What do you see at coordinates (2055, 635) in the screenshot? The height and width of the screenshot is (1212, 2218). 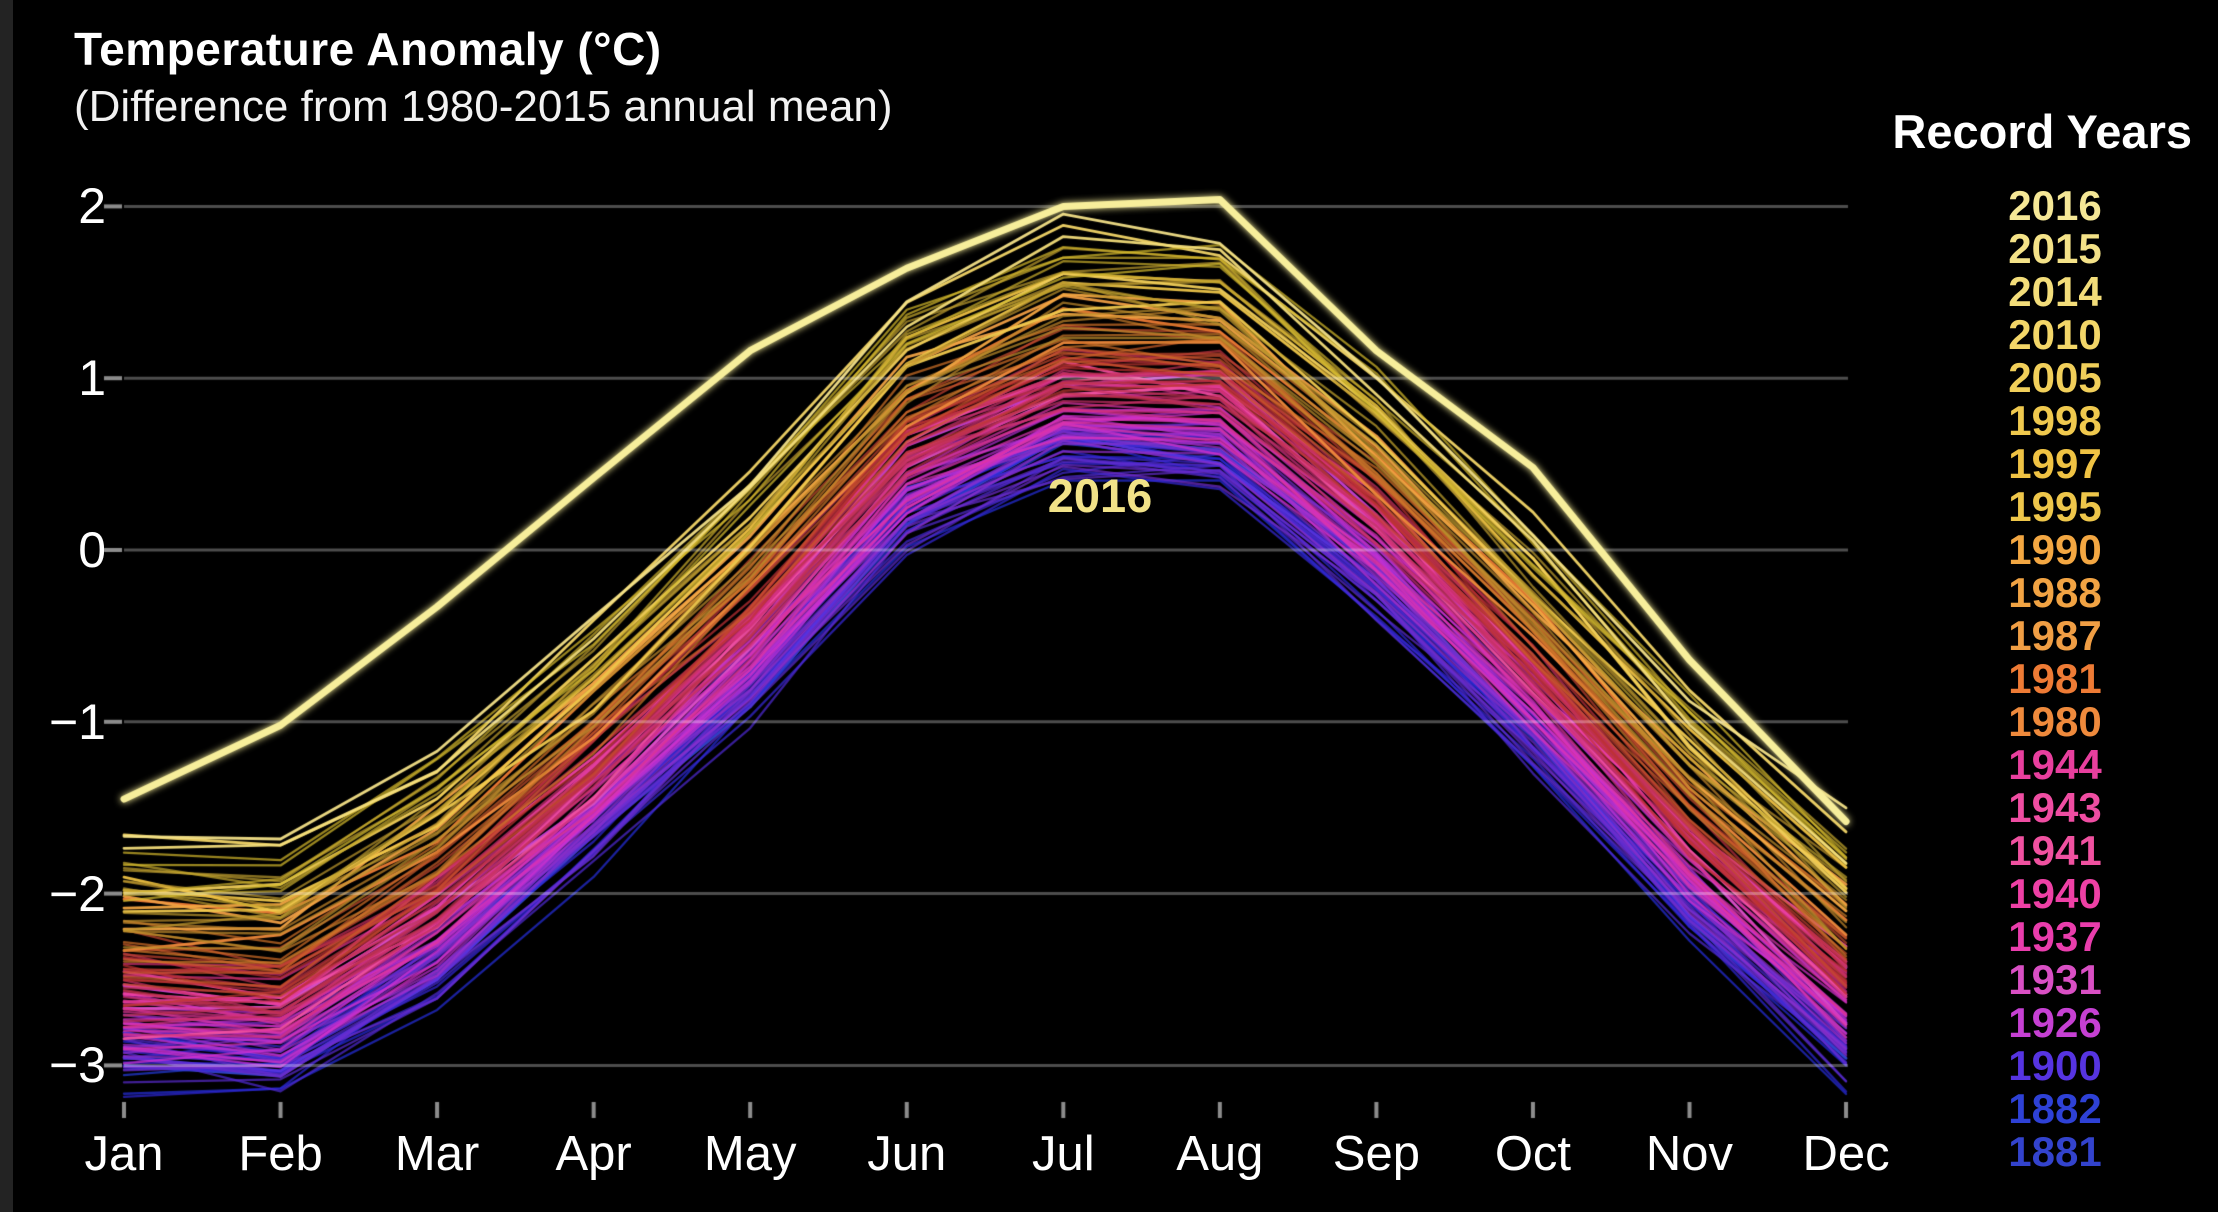 I see `record-year-1987: 1987` at bounding box center [2055, 635].